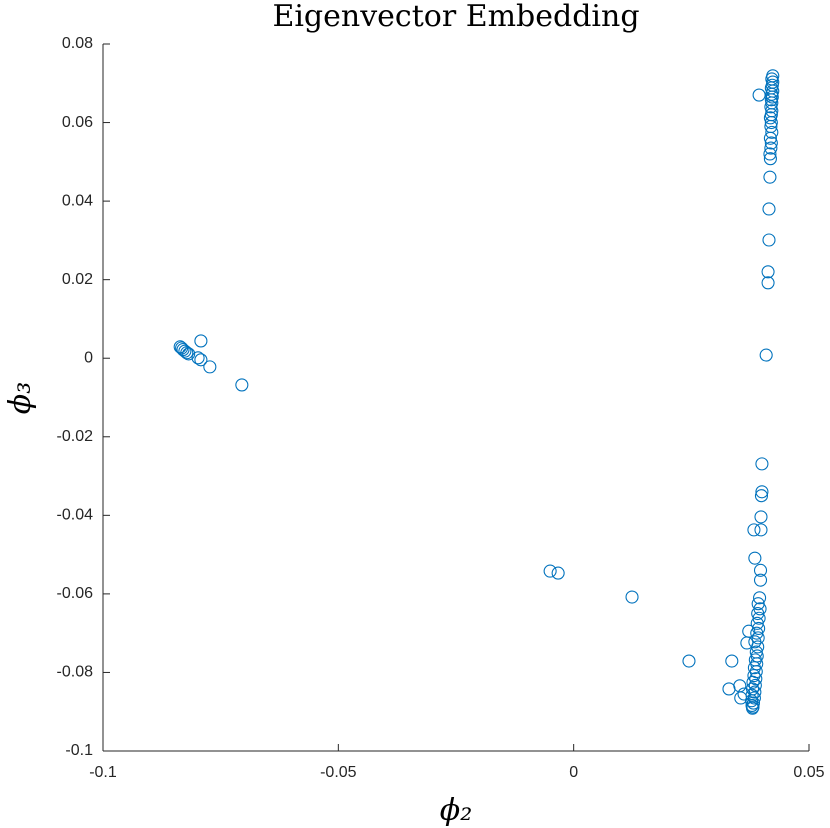  I want to click on y-tick-label: -0.06, so click(75, 593).